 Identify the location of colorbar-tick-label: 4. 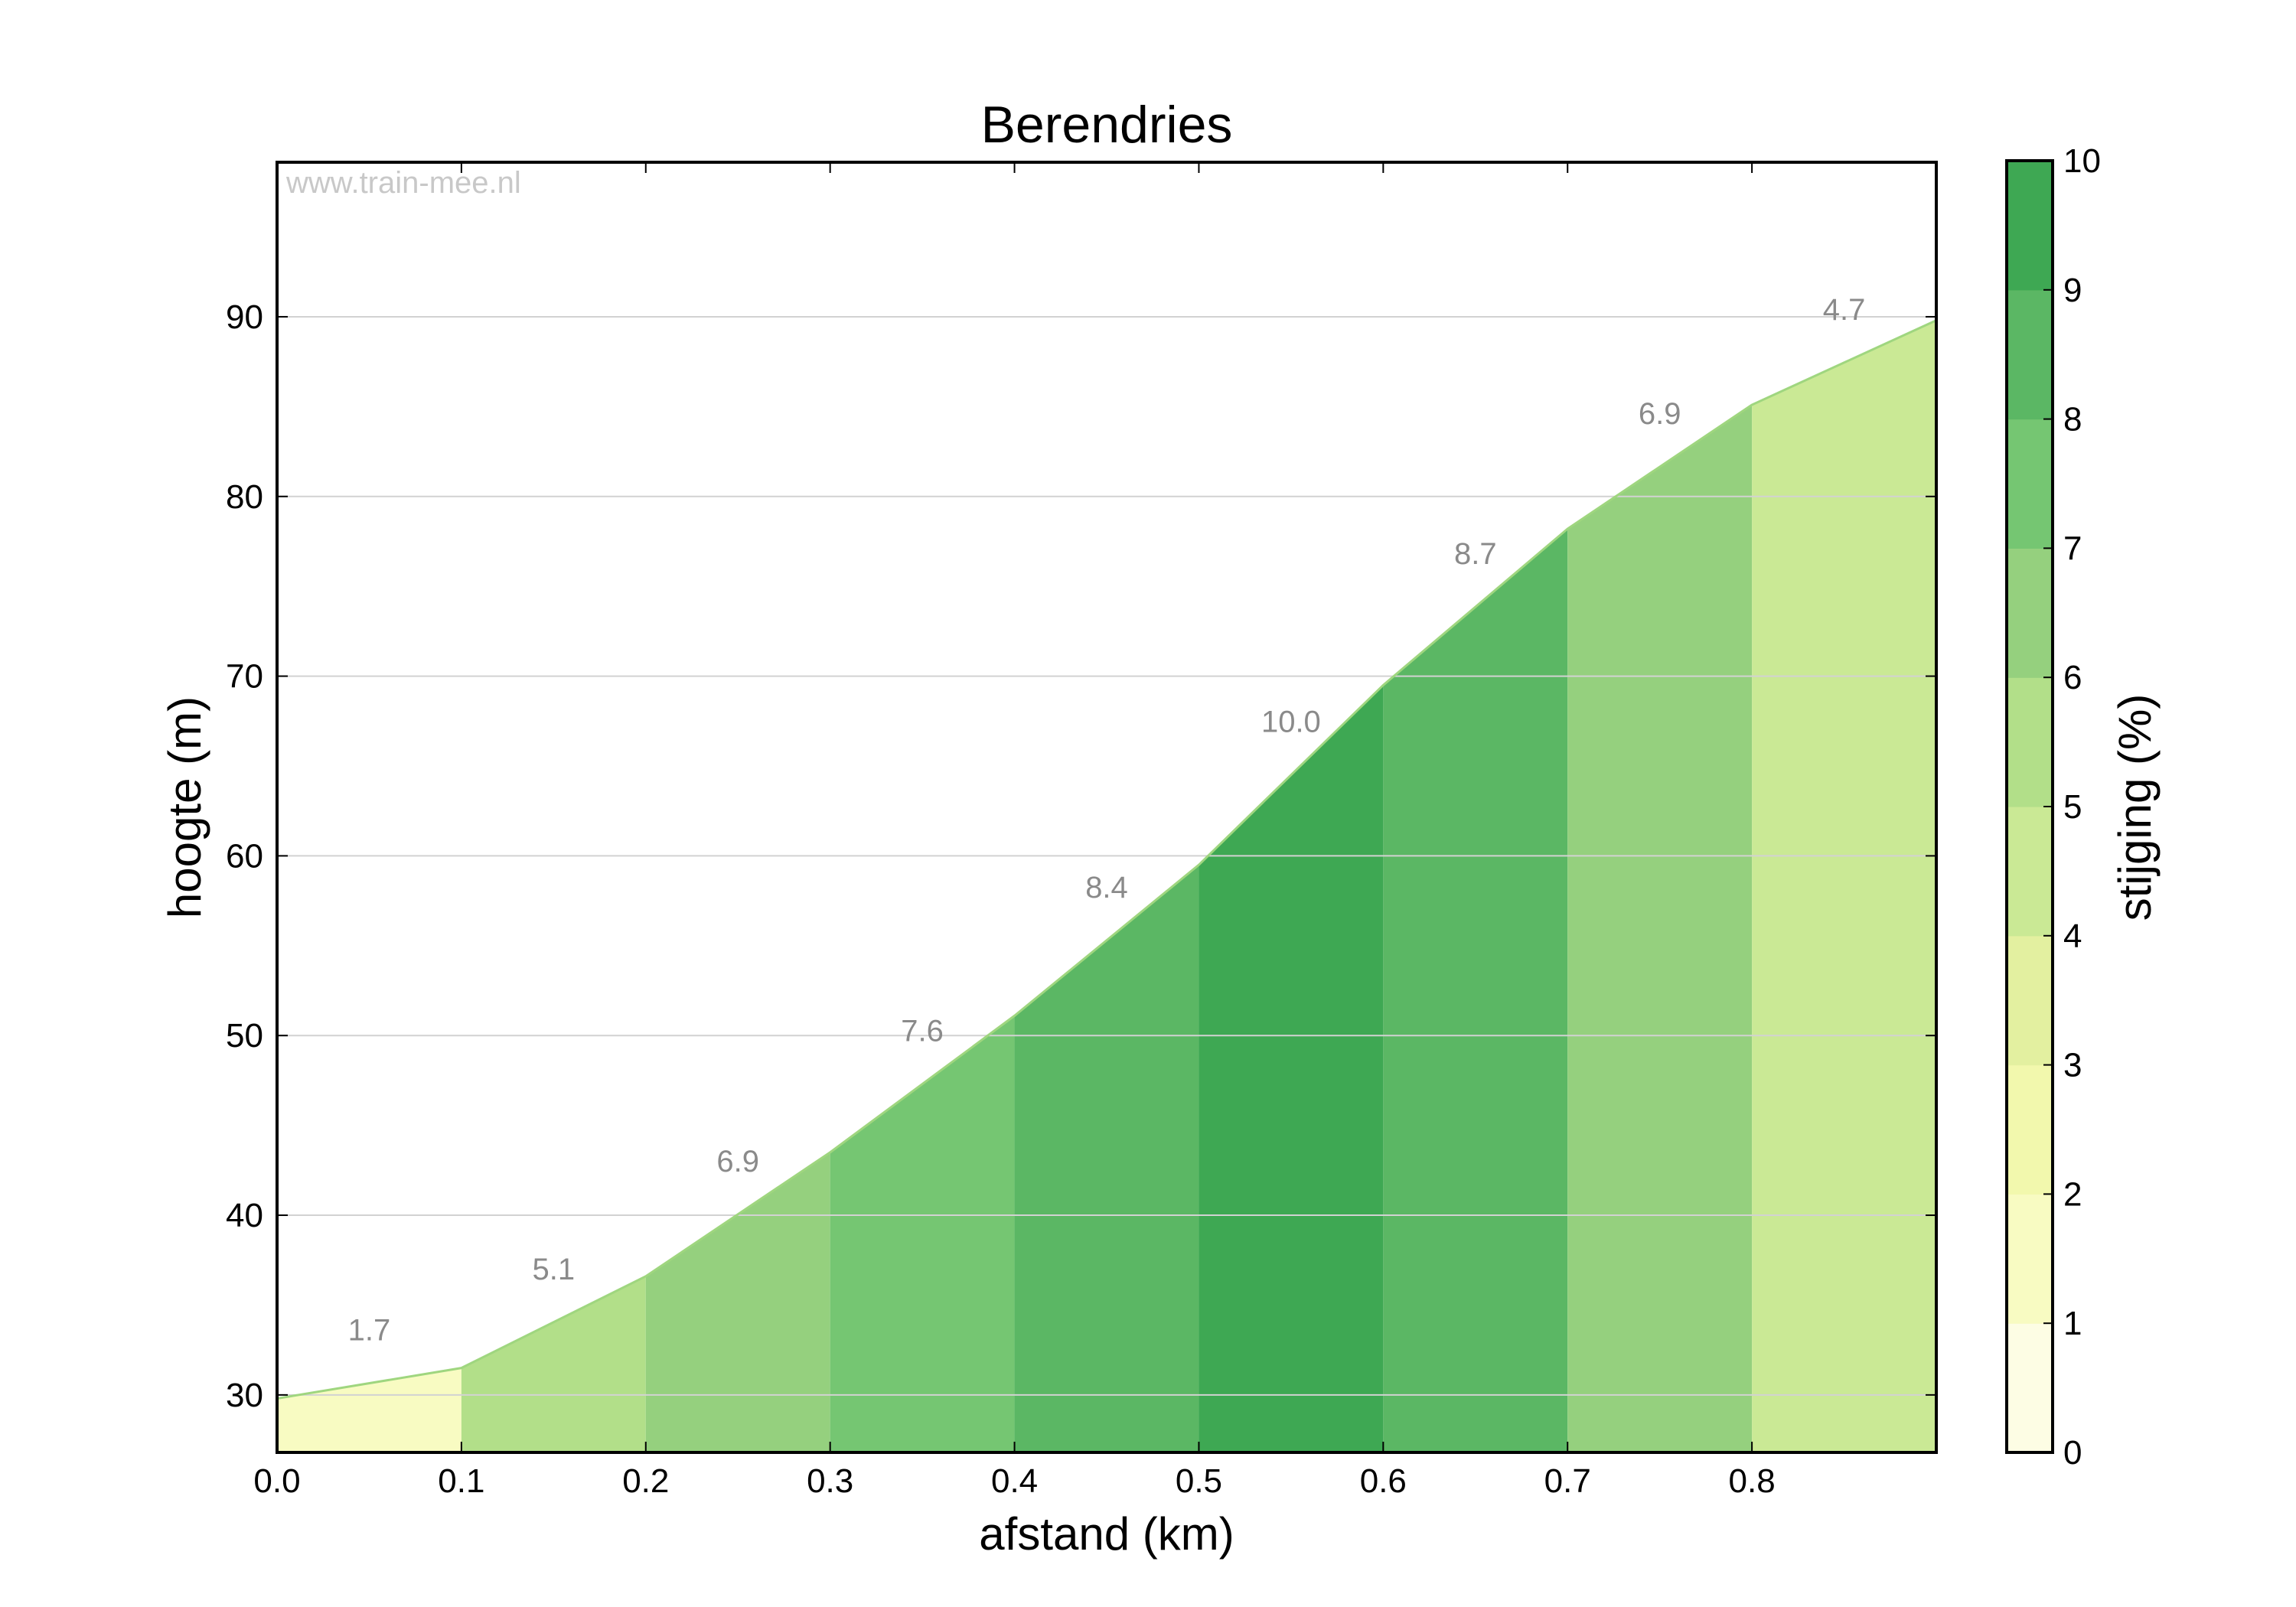
(2072, 937).